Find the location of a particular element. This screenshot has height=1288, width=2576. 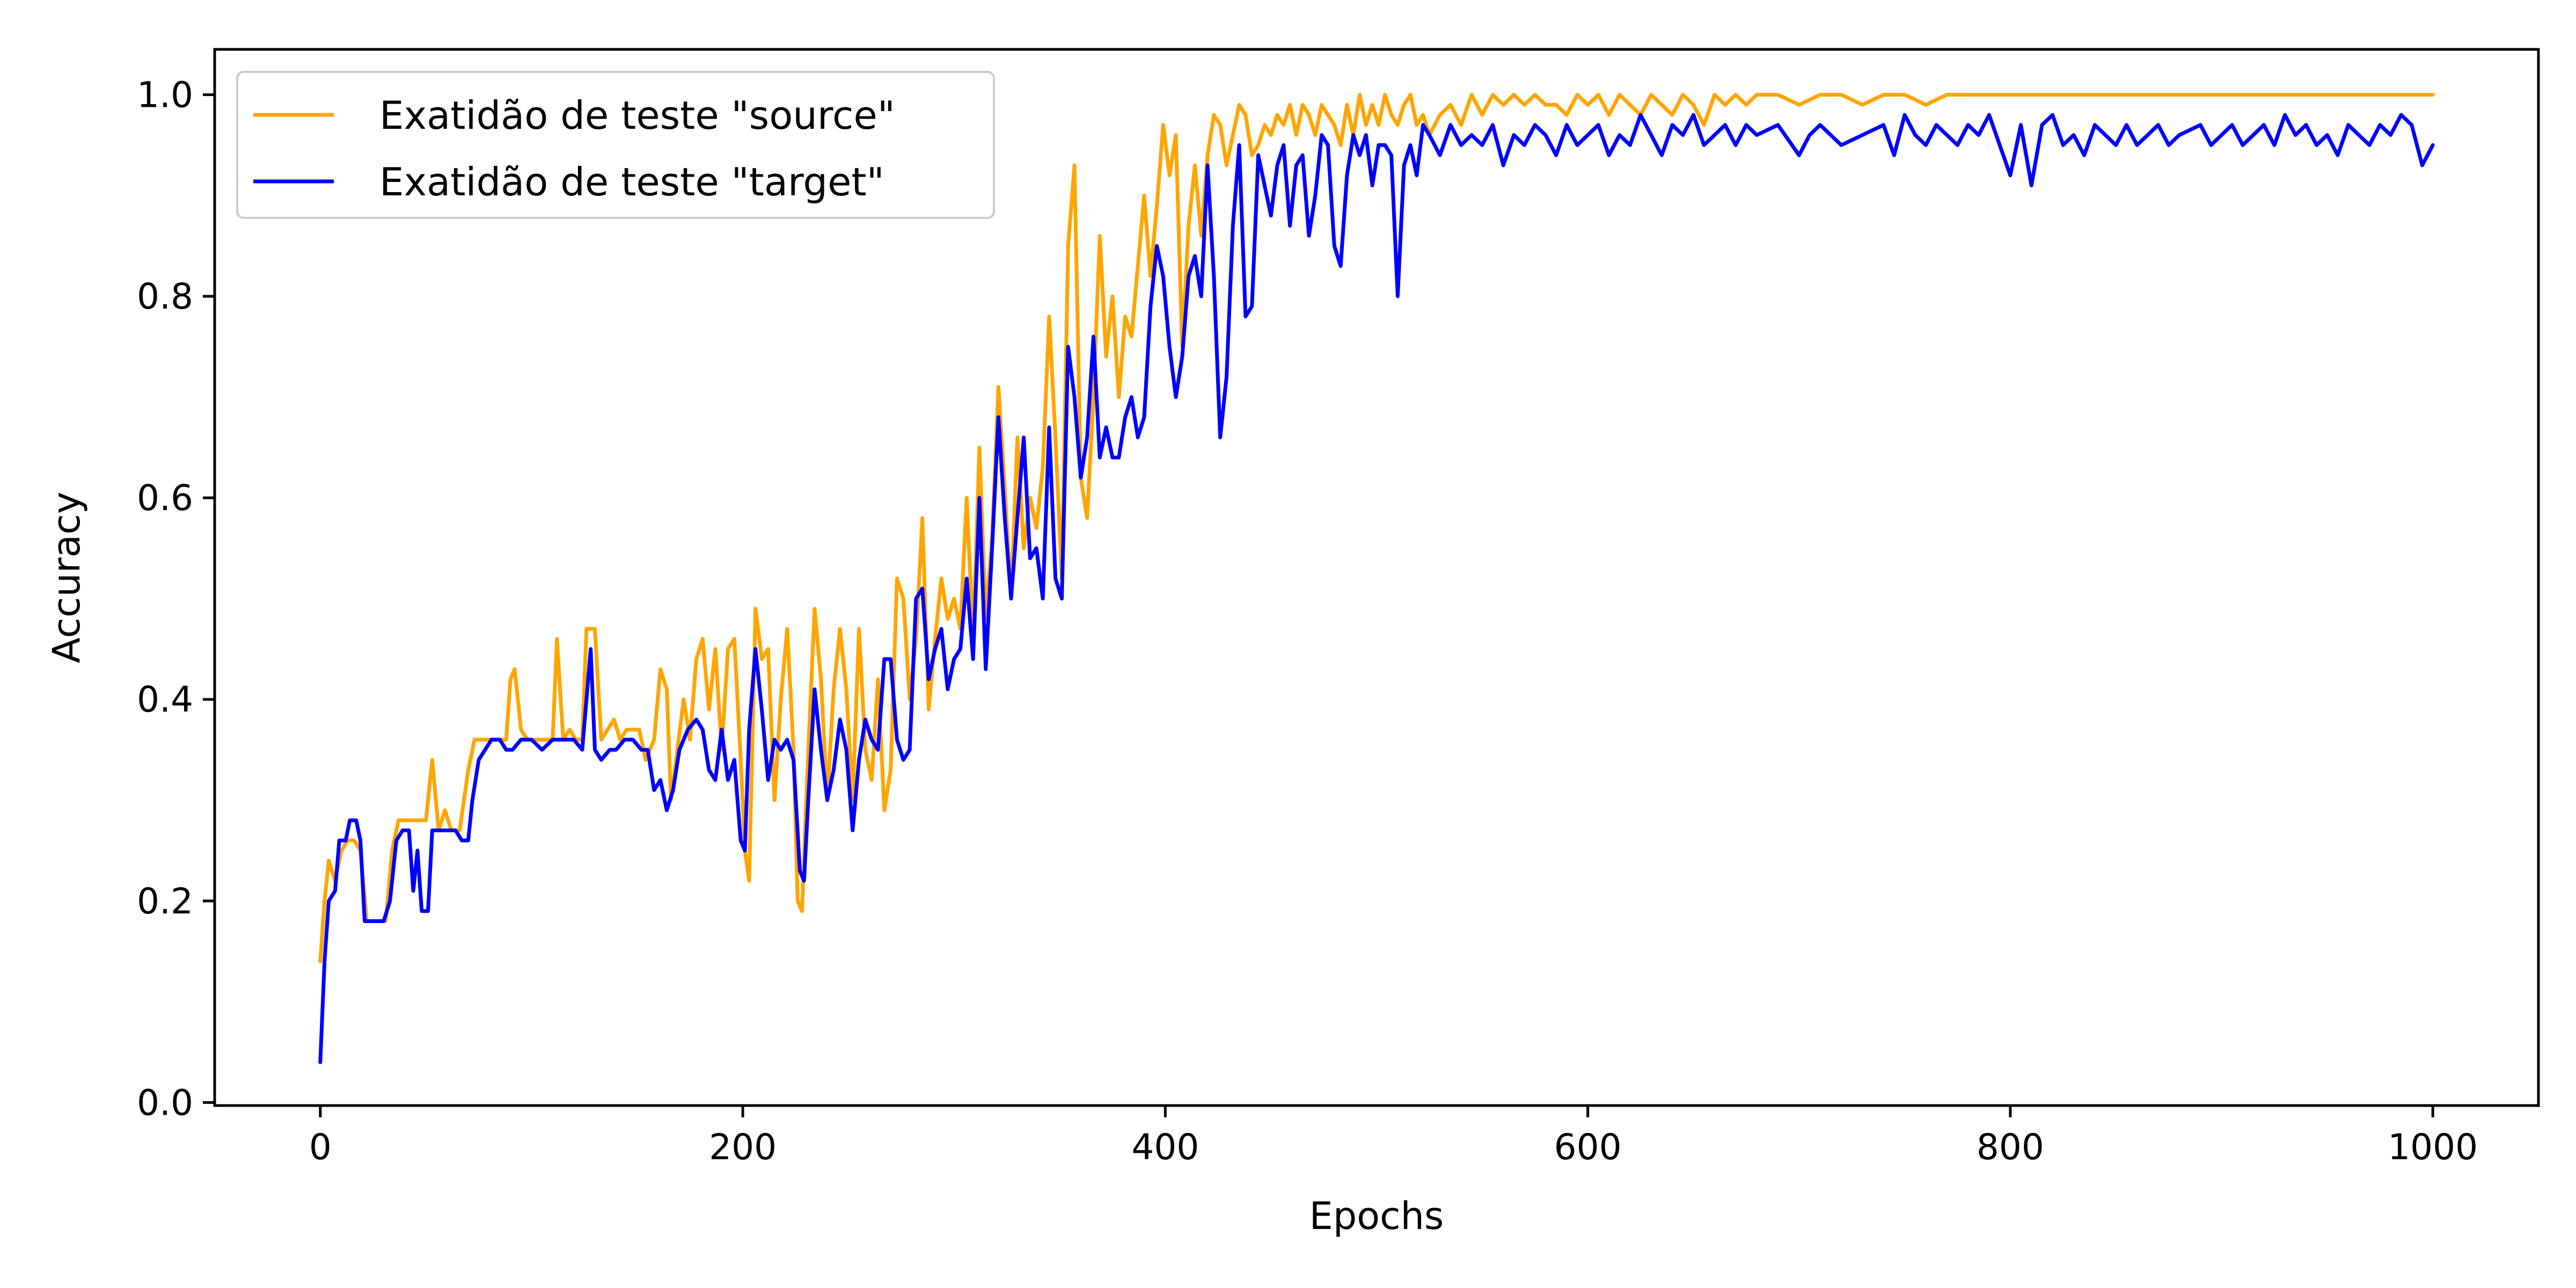

y-axis: 0.0 0.2 0.4 0.6 0.8 1.0 is located at coordinates (176, 599).